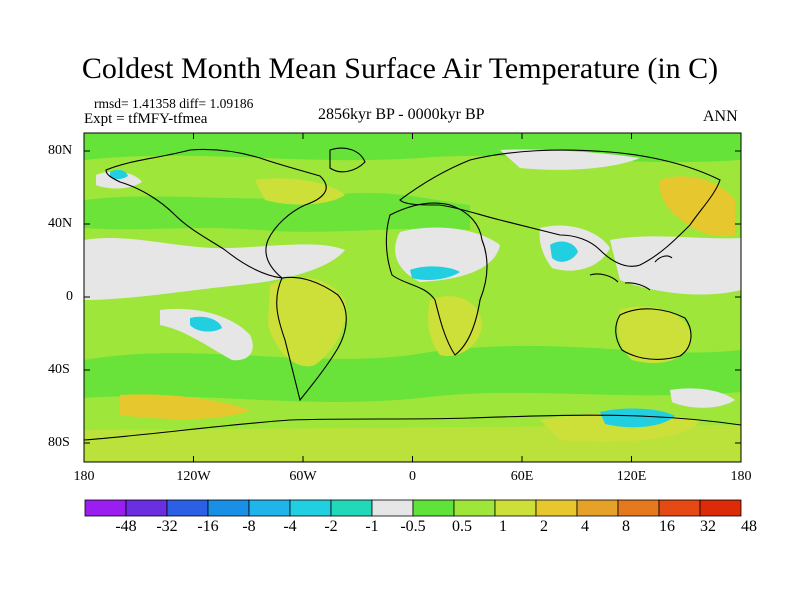 This screenshot has height=600, width=800. I want to click on lon-label-60e: 60E, so click(522, 476).